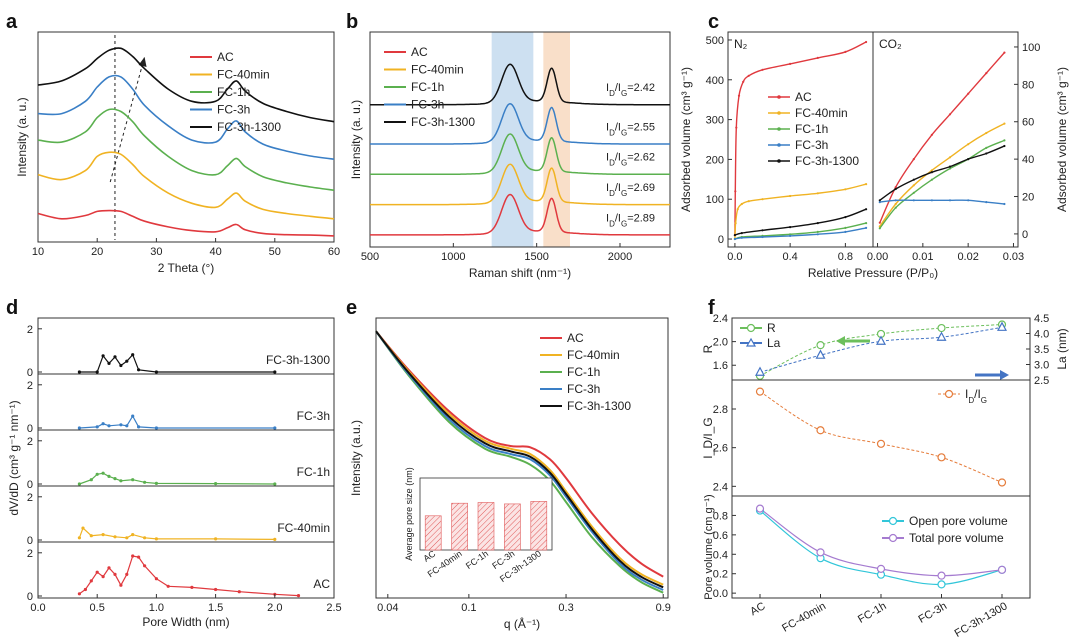  I want to click on panel-a-frame, so click(186, 137).